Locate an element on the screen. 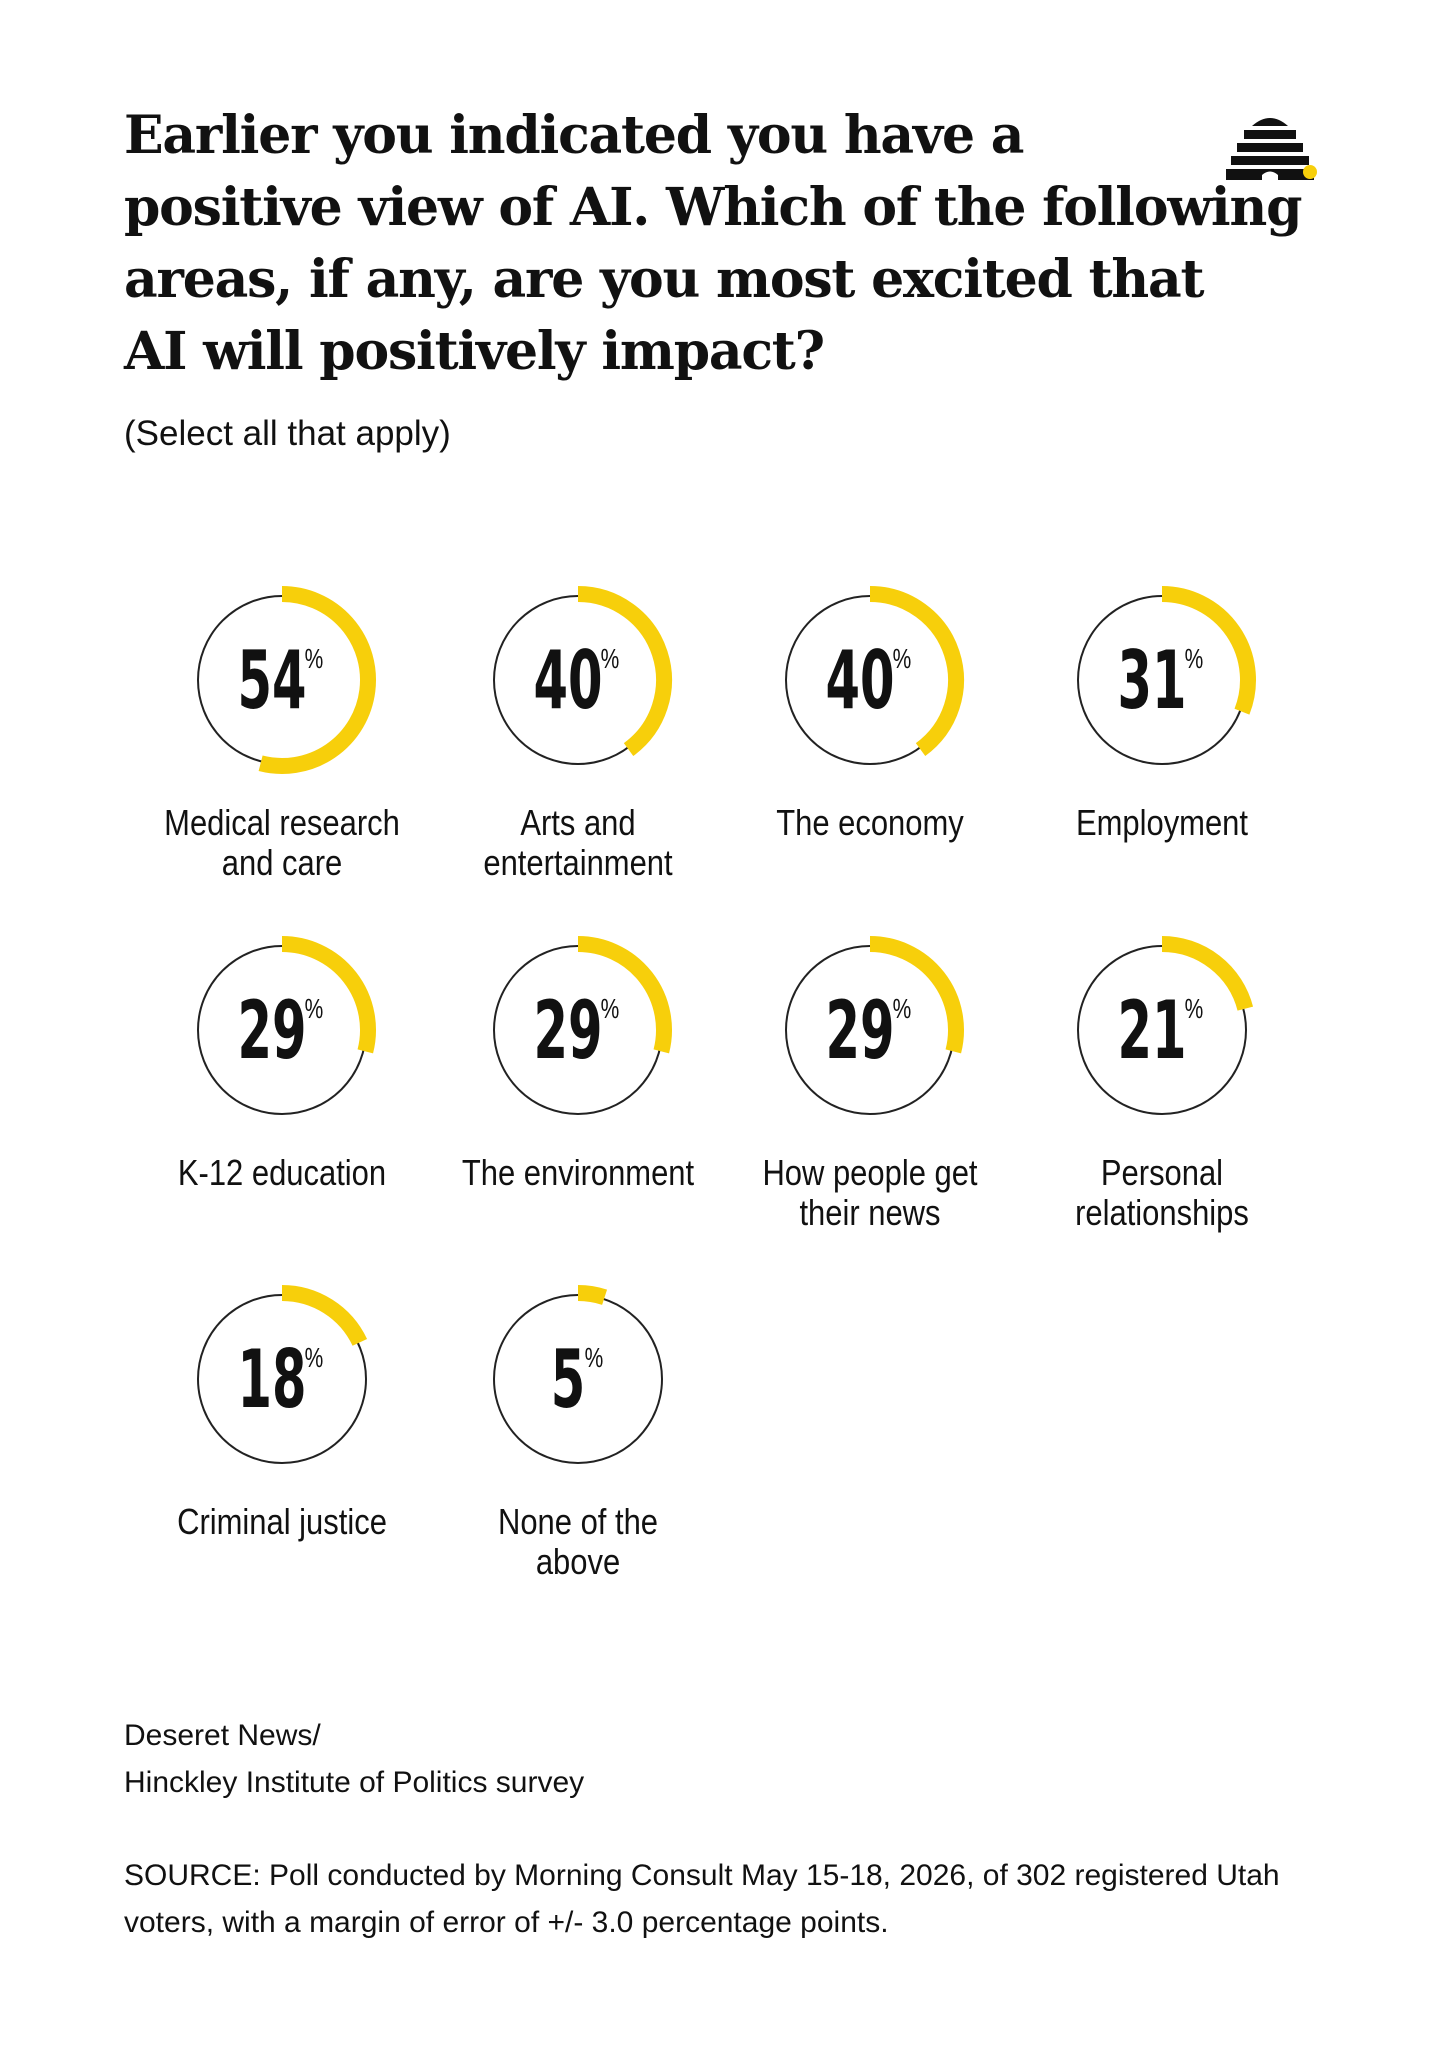  value-label: 5 is located at coordinates (568, 1379).